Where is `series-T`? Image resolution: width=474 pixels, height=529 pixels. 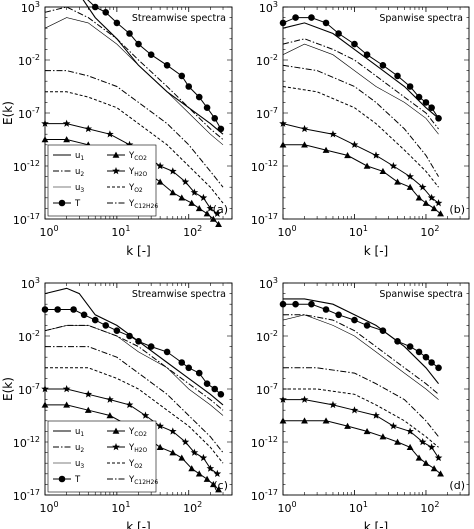
series-T is located at coordinates (360, 336).